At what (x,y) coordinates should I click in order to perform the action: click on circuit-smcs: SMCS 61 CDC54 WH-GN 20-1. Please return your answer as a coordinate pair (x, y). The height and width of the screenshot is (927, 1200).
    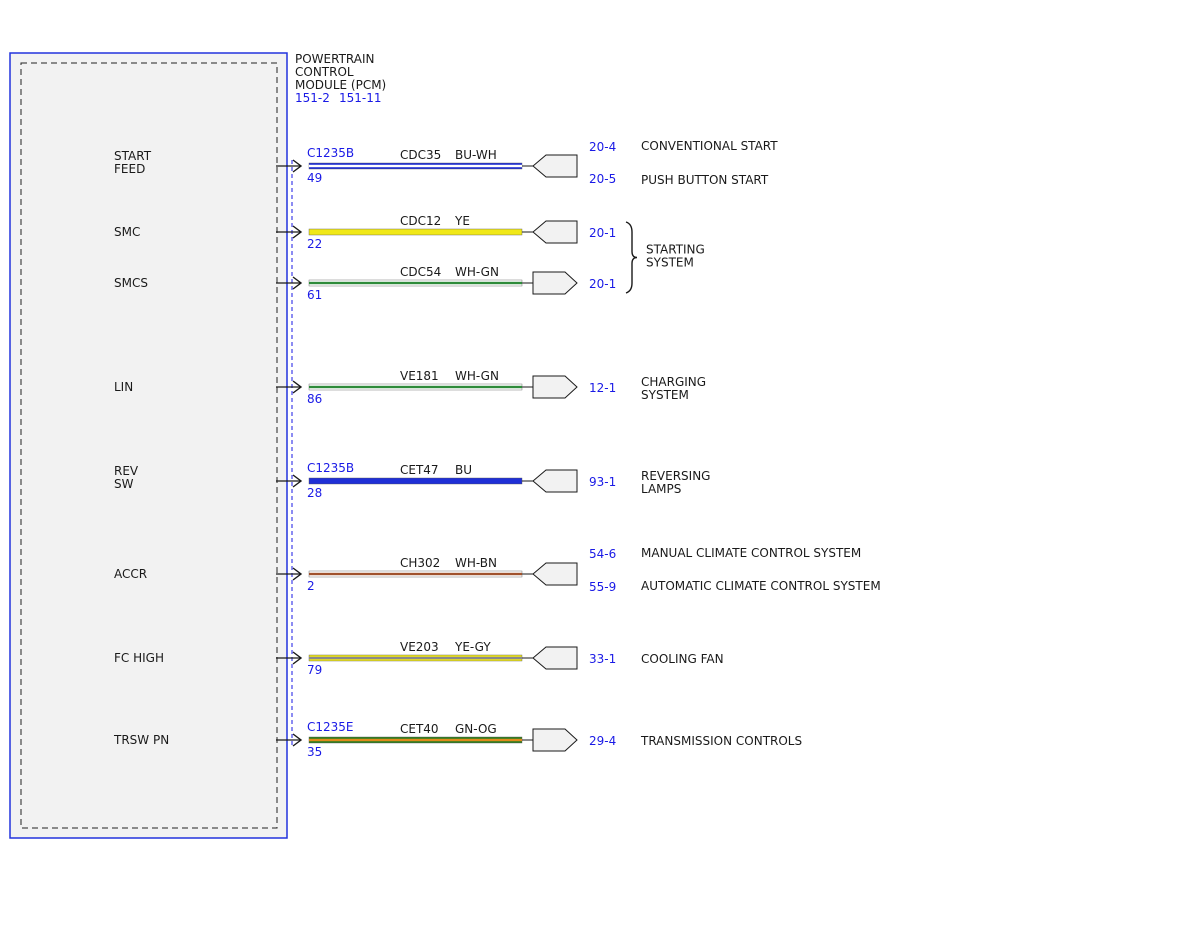
    Looking at the image, I should click on (365, 283).